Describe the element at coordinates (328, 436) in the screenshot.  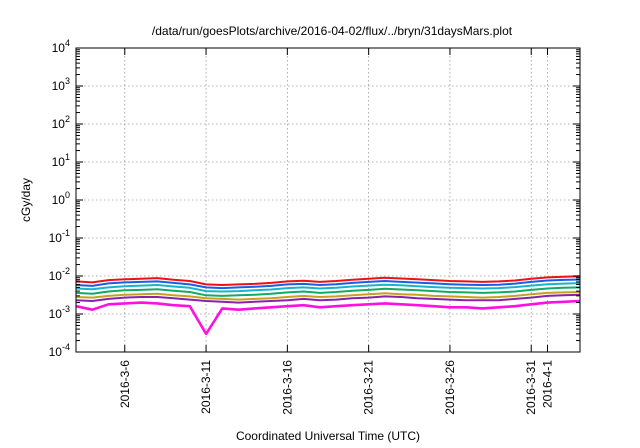
I see `x-axis-label: Coordinated Universal Time (UTC)` at that location.